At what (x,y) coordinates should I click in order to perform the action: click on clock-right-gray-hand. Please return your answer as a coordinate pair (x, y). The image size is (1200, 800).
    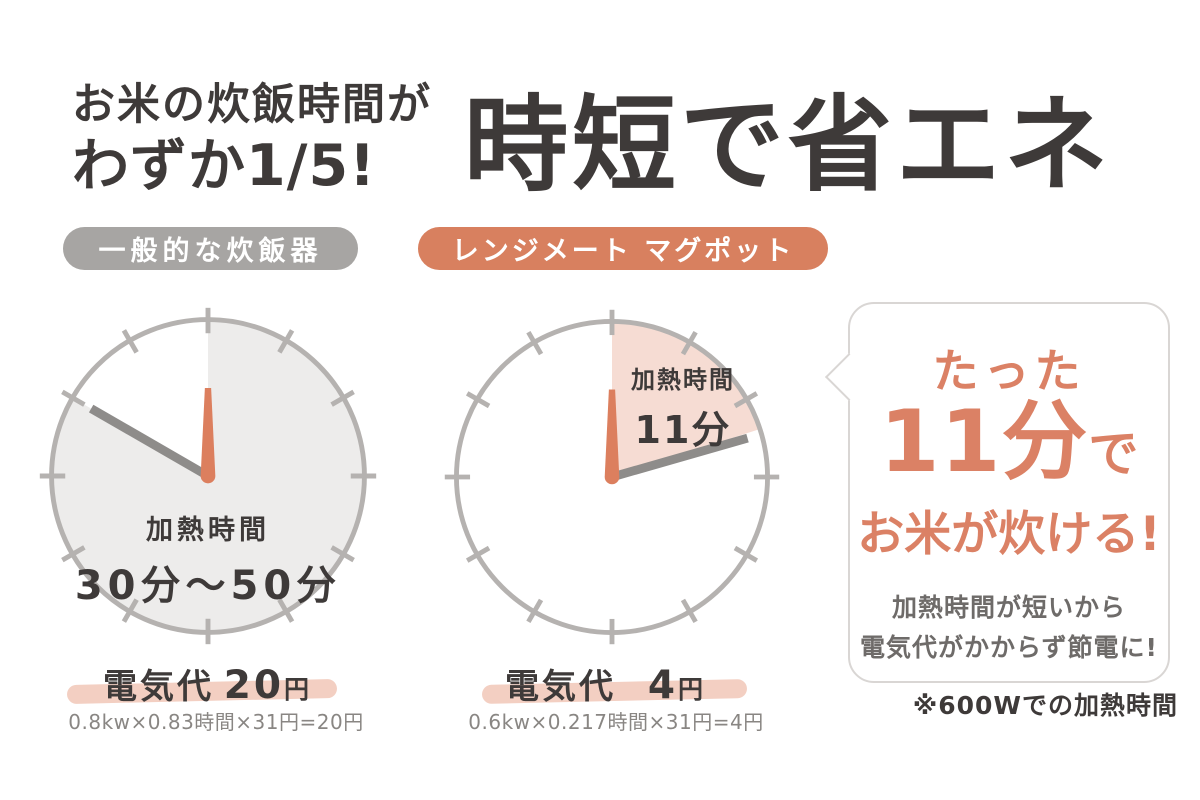
    Looking at the image, I should click on (679, 457).